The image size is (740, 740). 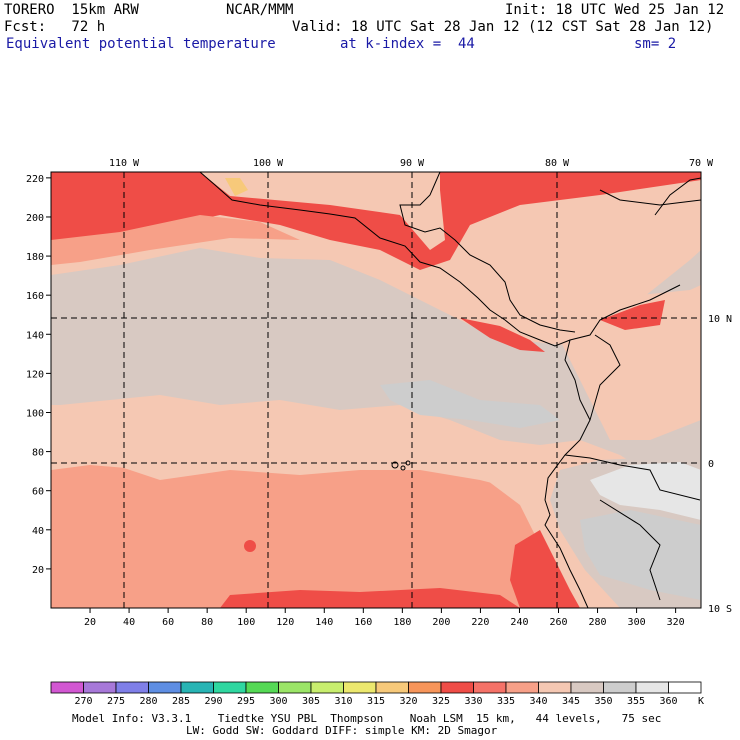 I want to click on colorbar-label: 290, so click(x=213, y=701).